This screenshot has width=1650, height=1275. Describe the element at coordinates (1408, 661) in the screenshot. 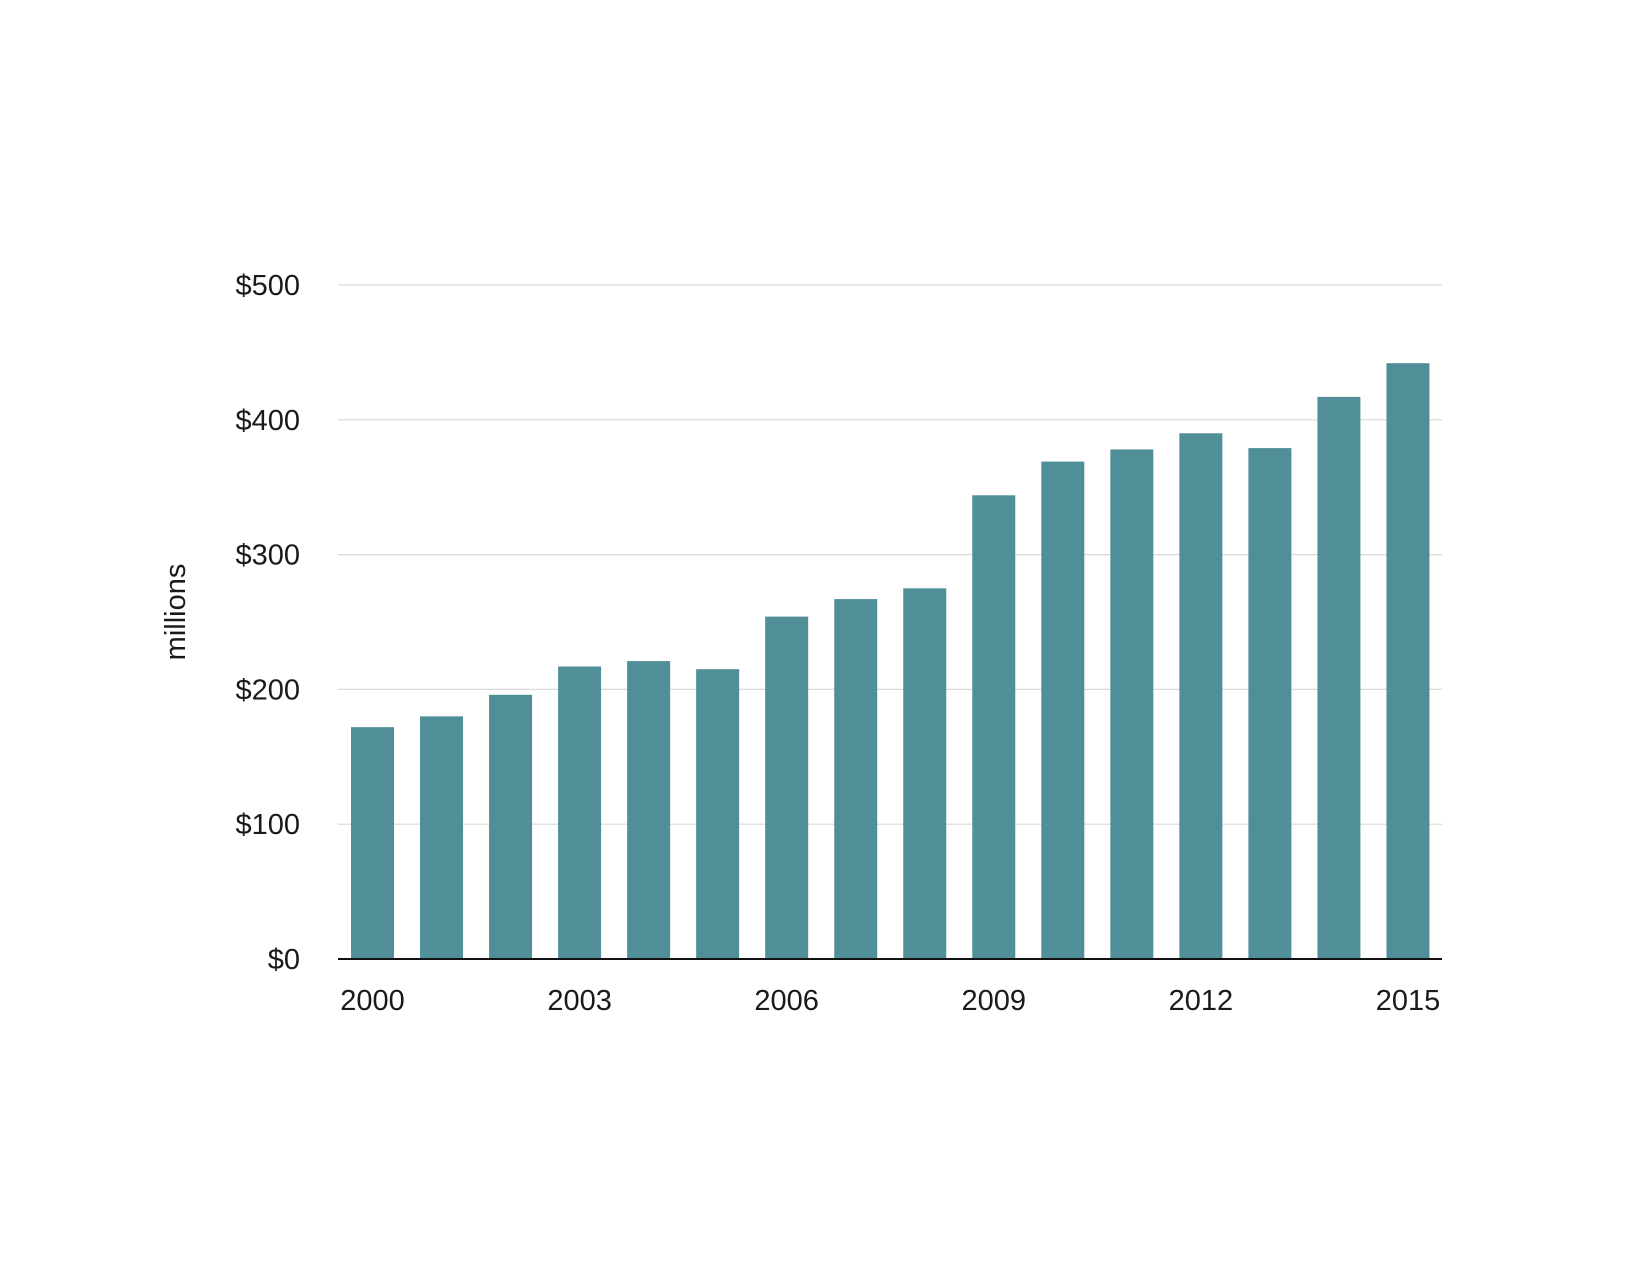

I see `bar-2015` at that location.